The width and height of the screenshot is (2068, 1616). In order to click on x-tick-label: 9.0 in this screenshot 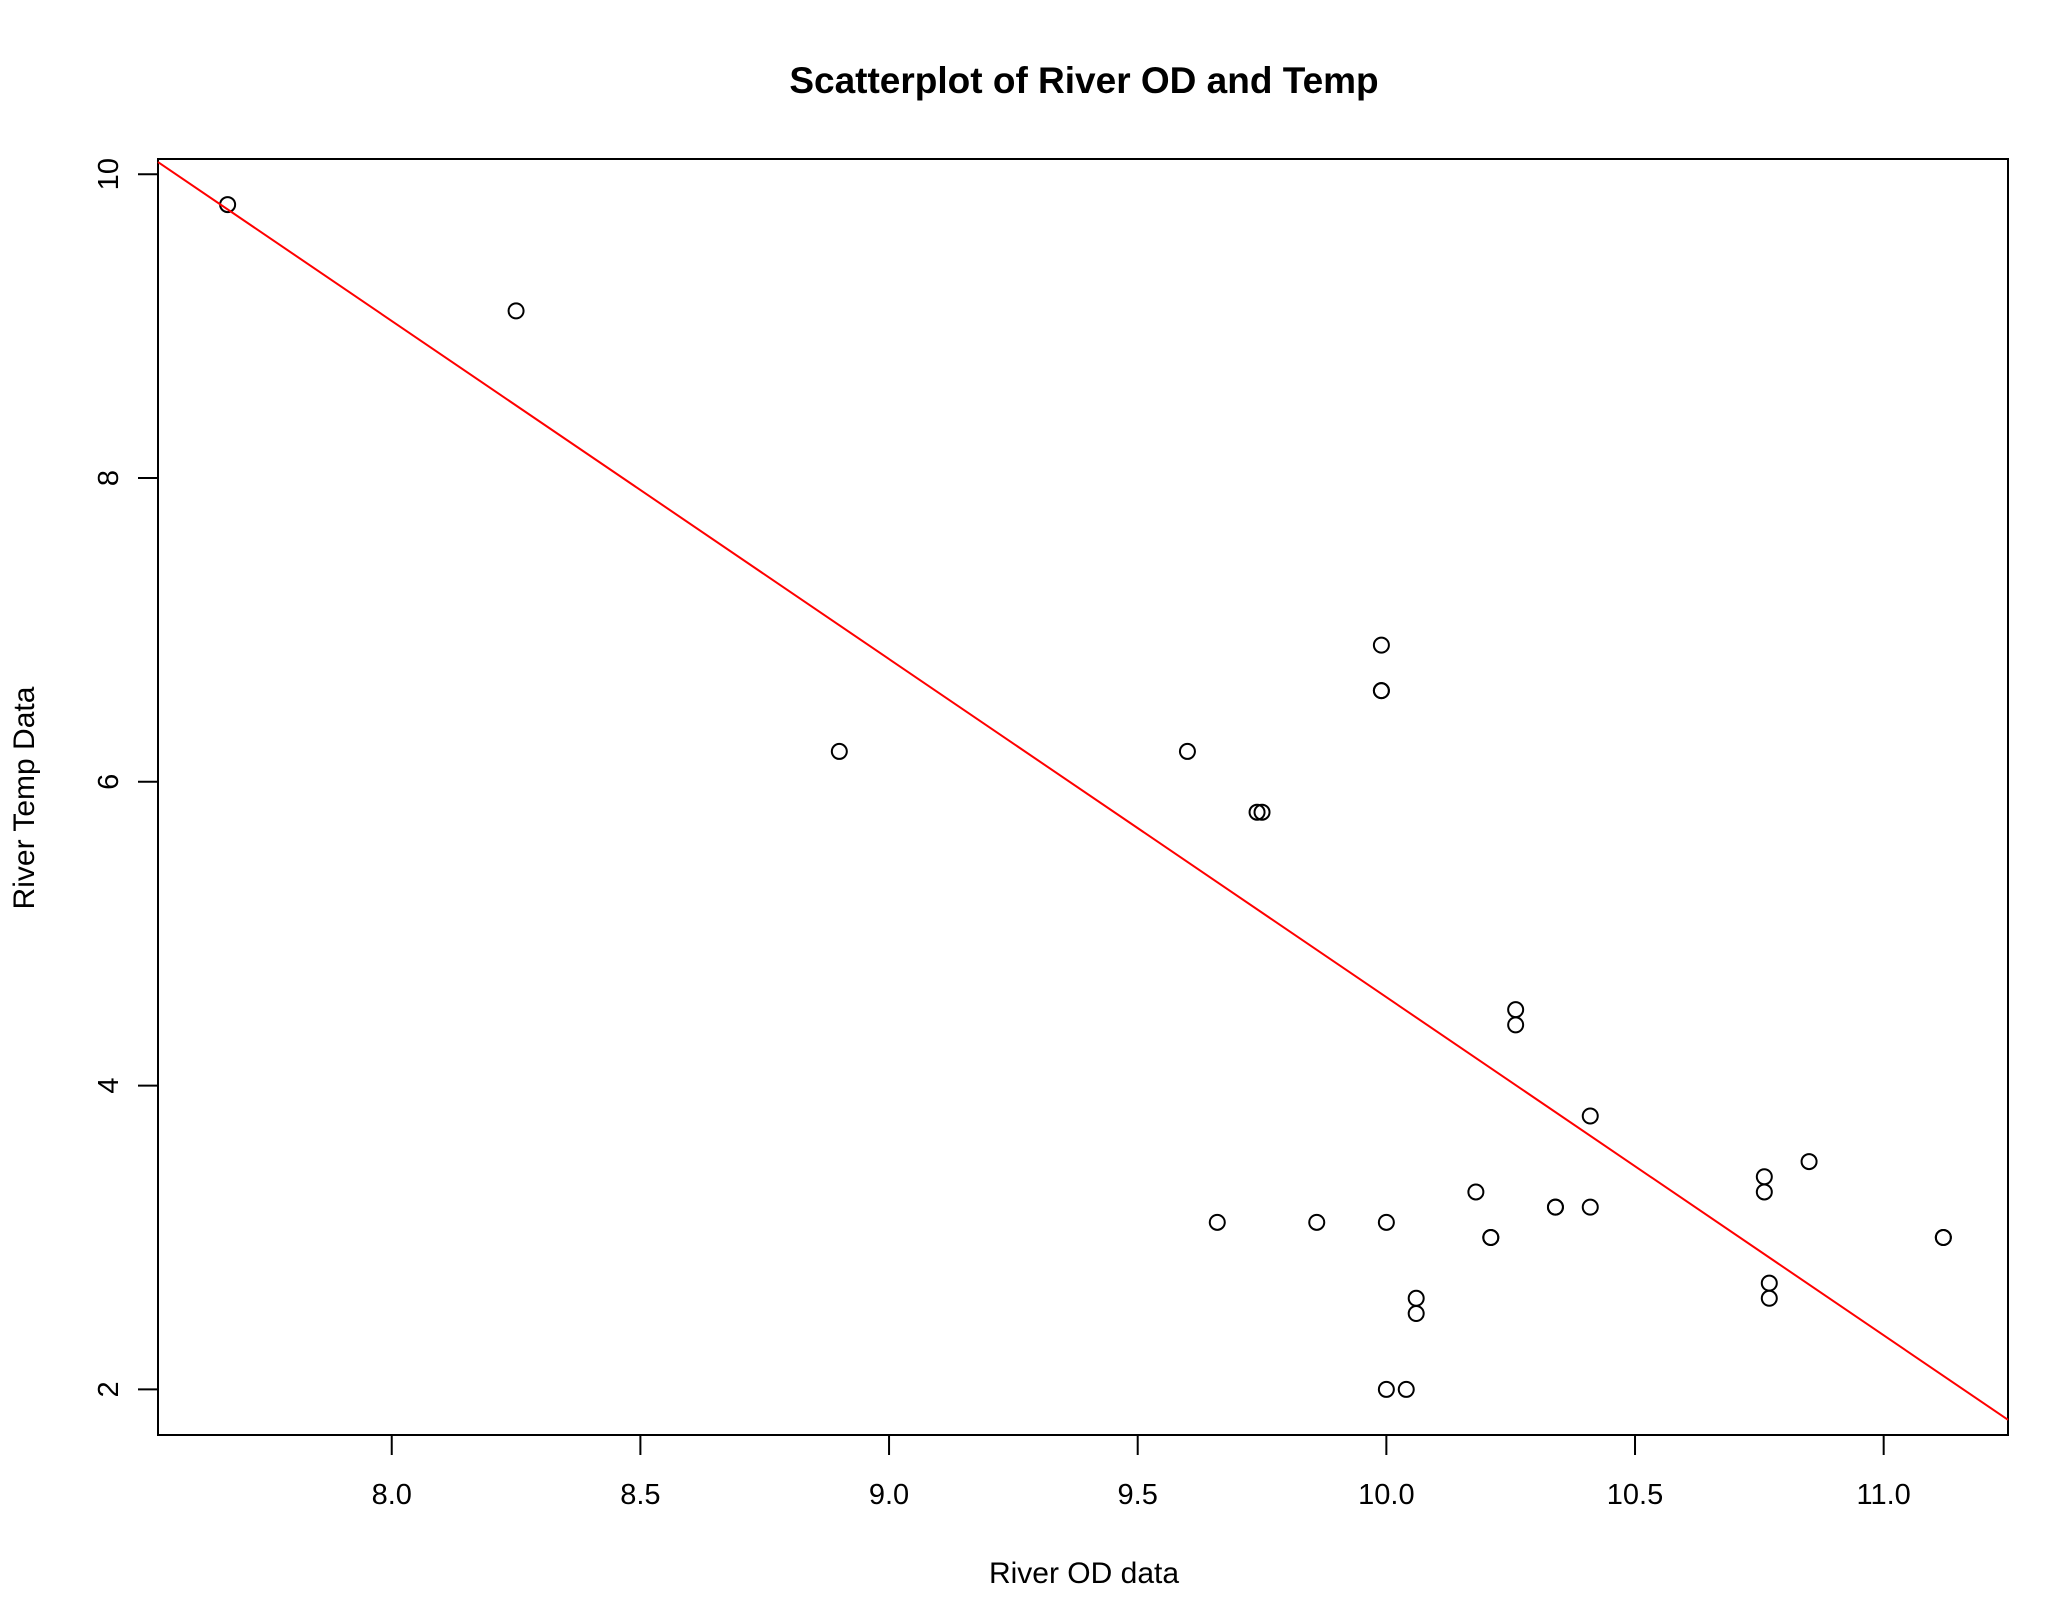, I will do `click(889, 1495)`.